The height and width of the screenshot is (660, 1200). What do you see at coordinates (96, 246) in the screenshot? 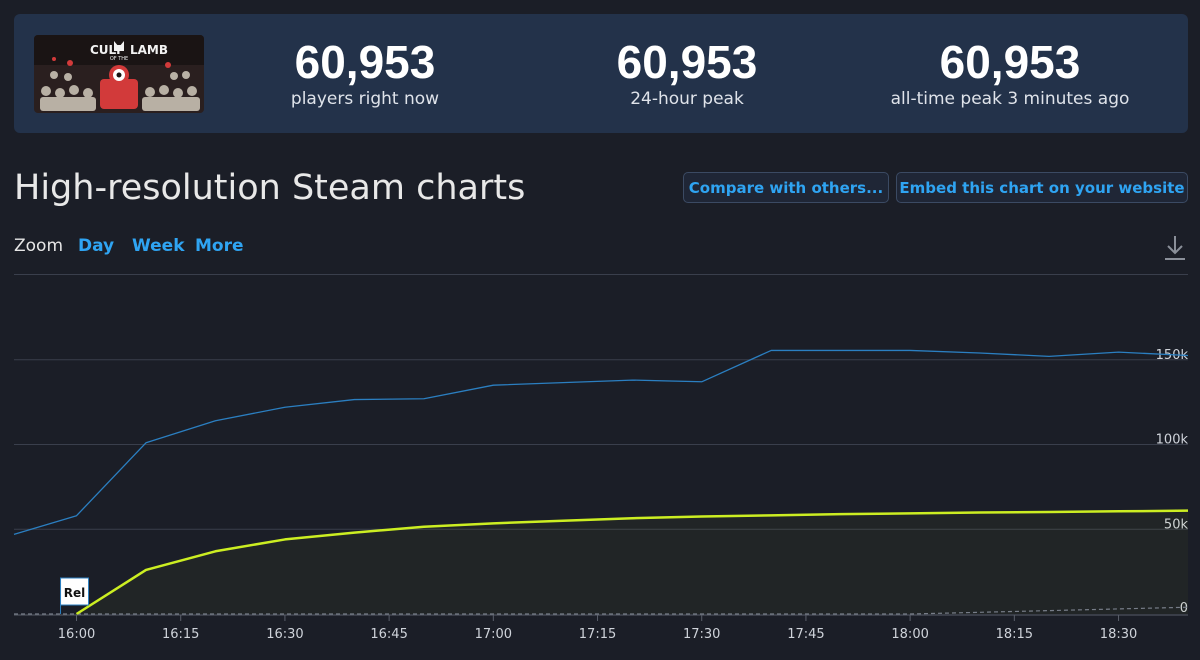
I see `zoom-day-link: Day` at bounding box center [96, 246].